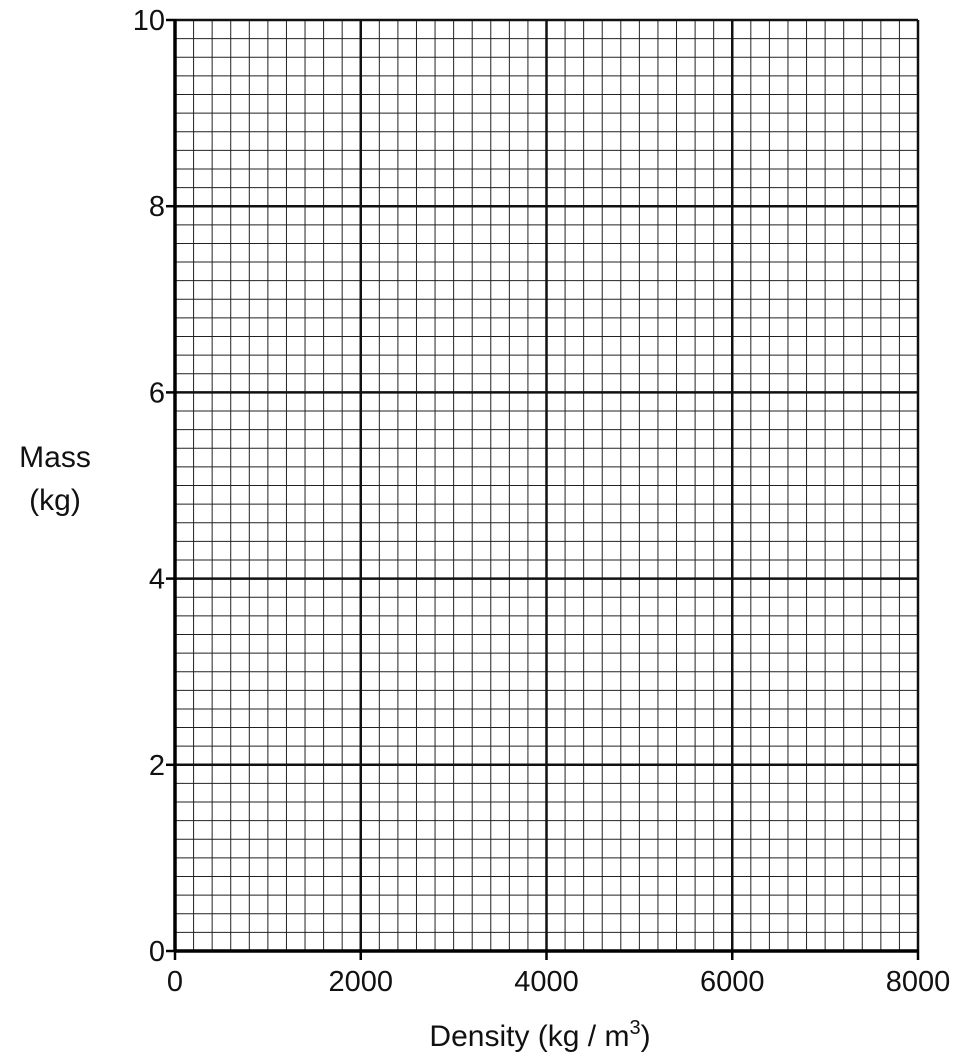 This screenshot has height=1061, width=965. Describe the element at coordinates (157, 393) in the screenshot. I see `y-tick-label: 6` at that location.